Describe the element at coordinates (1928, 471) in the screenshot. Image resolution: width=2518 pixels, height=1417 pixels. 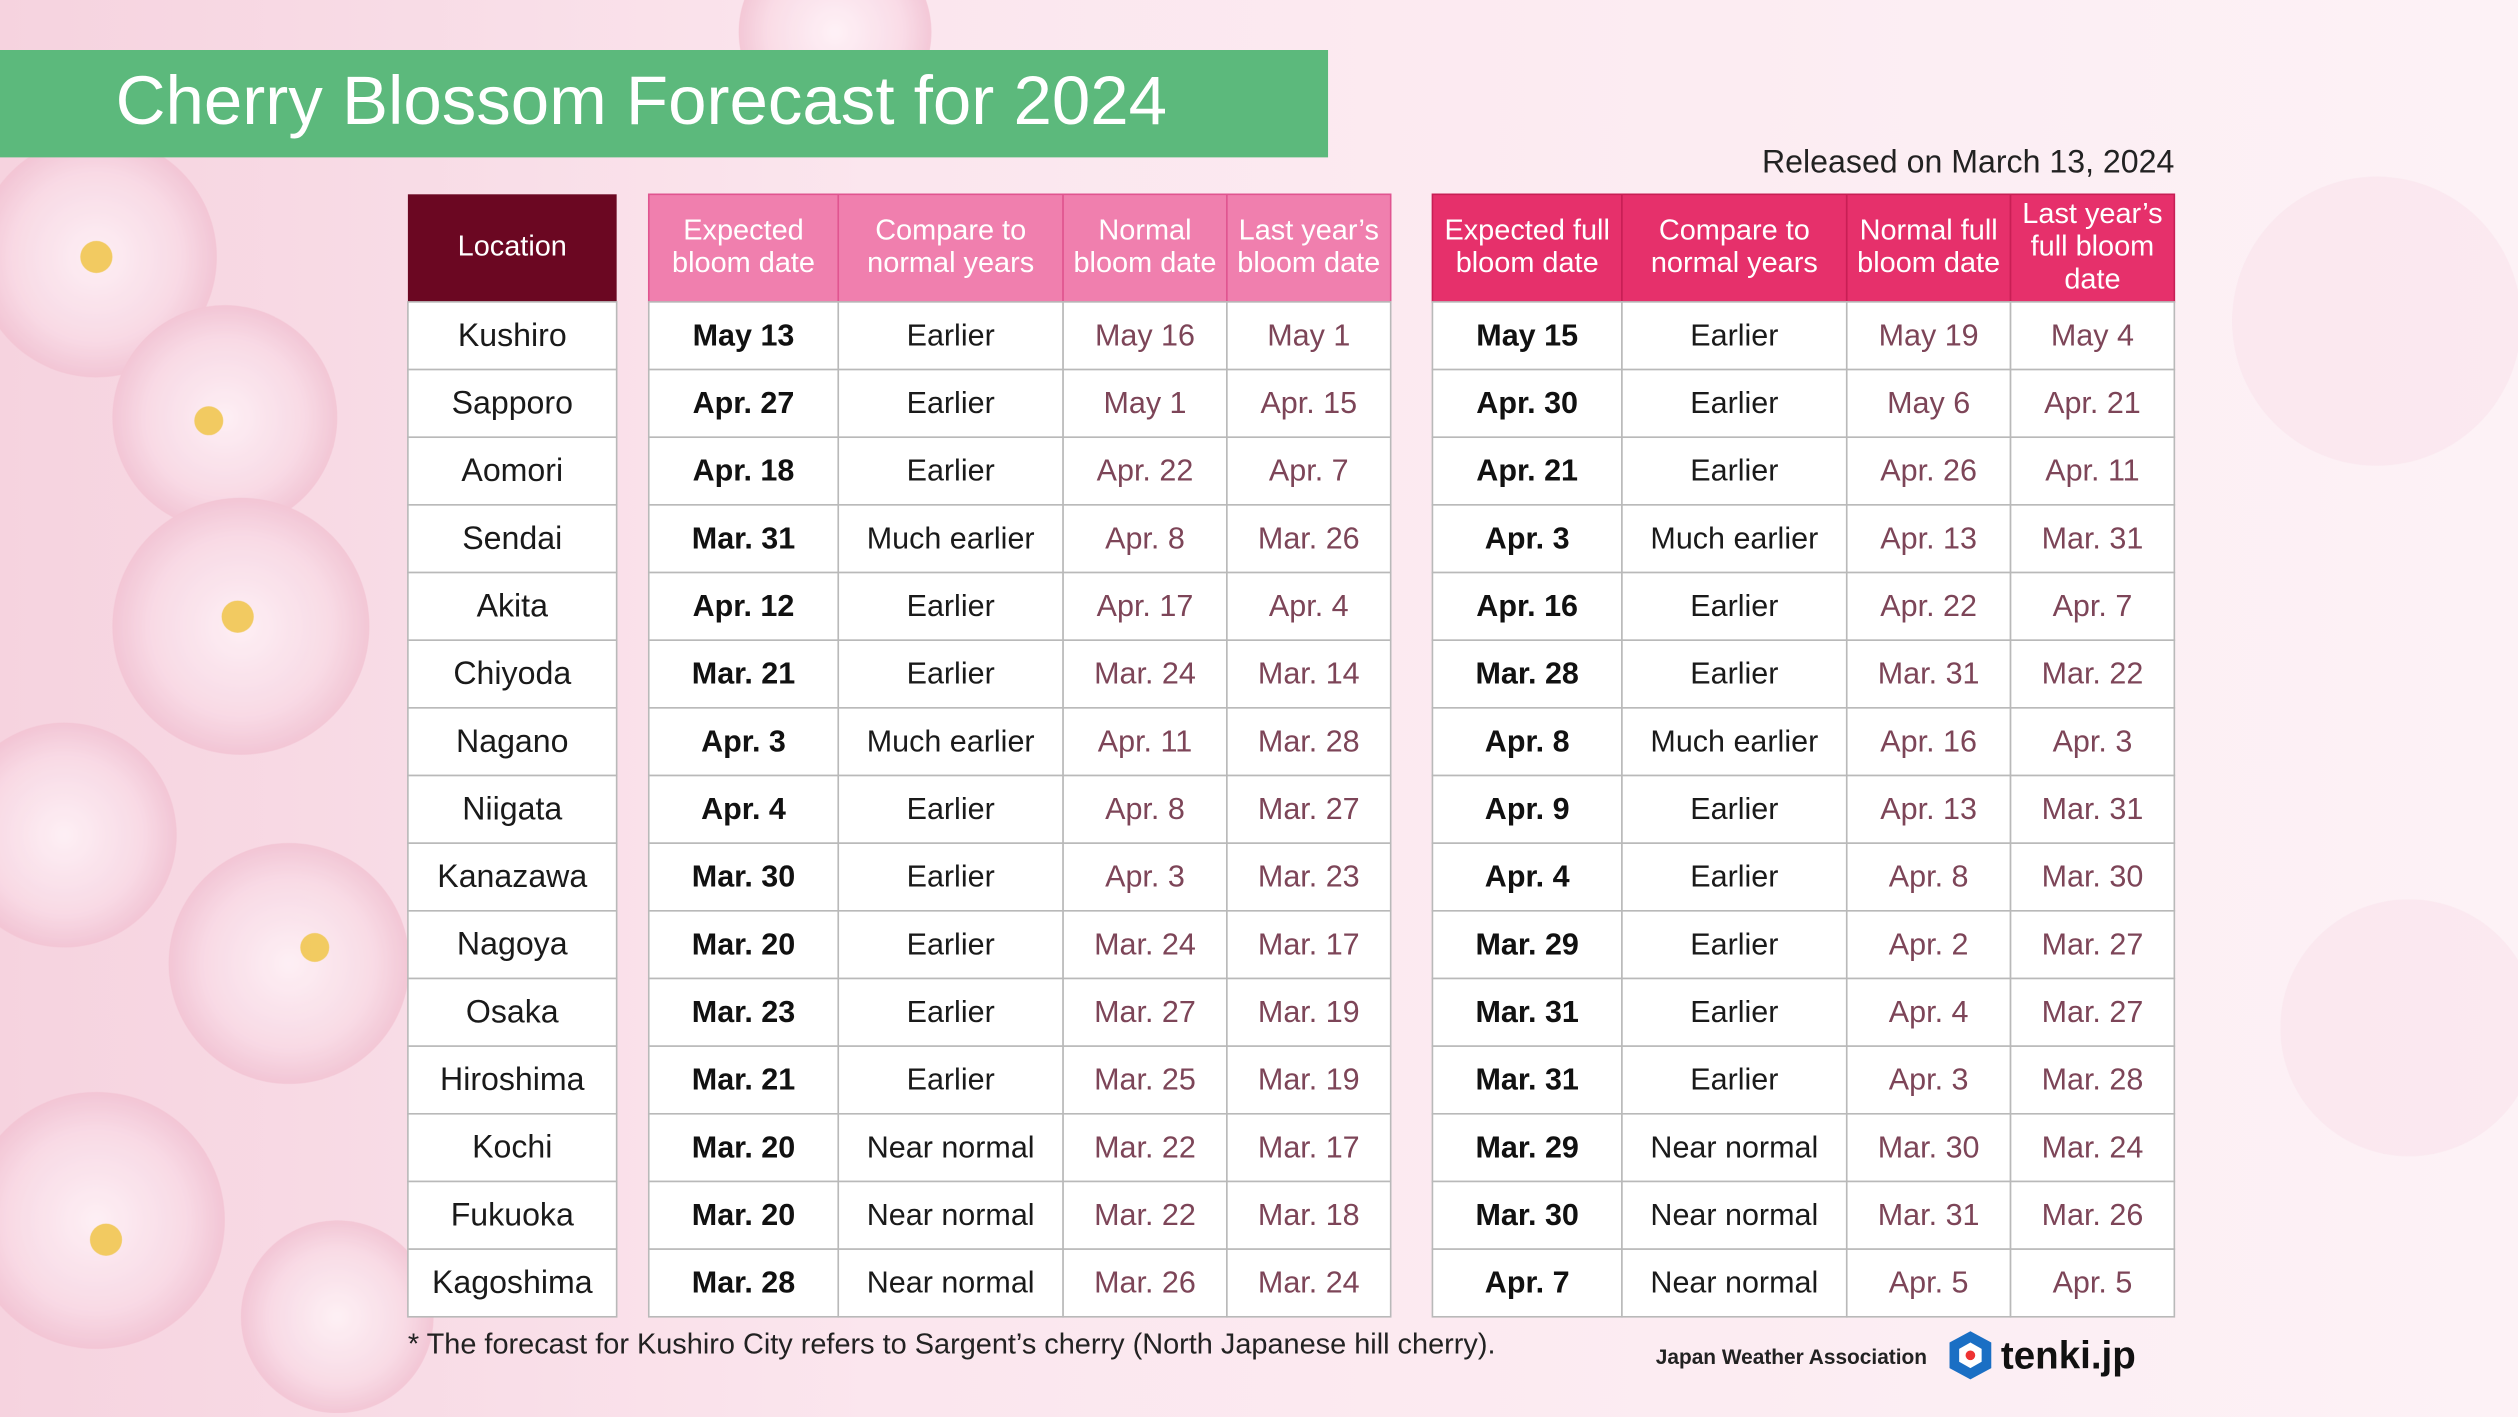
I see `reference-date: Apr. 26` at that location.